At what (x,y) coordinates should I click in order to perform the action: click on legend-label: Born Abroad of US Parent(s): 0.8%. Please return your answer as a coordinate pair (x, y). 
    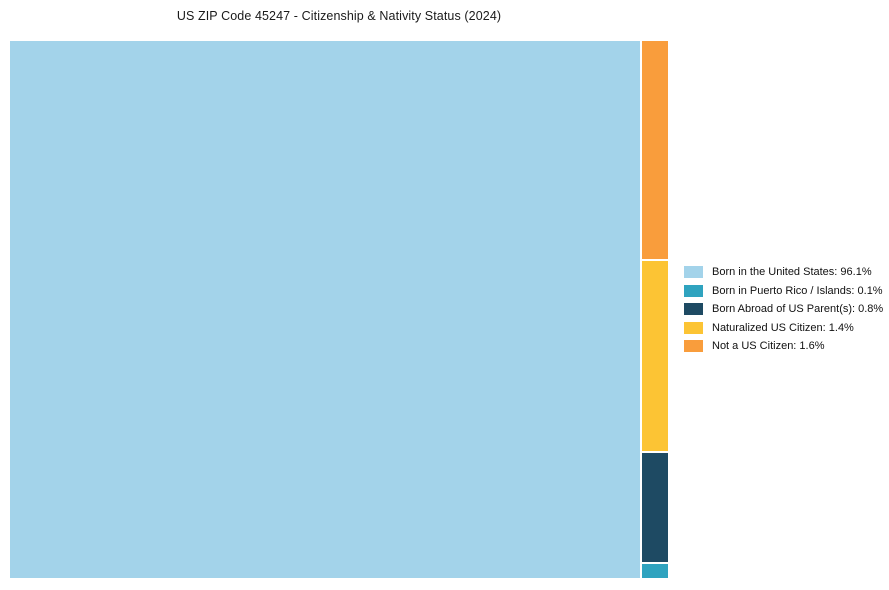
    Looking at the image, I should click on (798, 309).